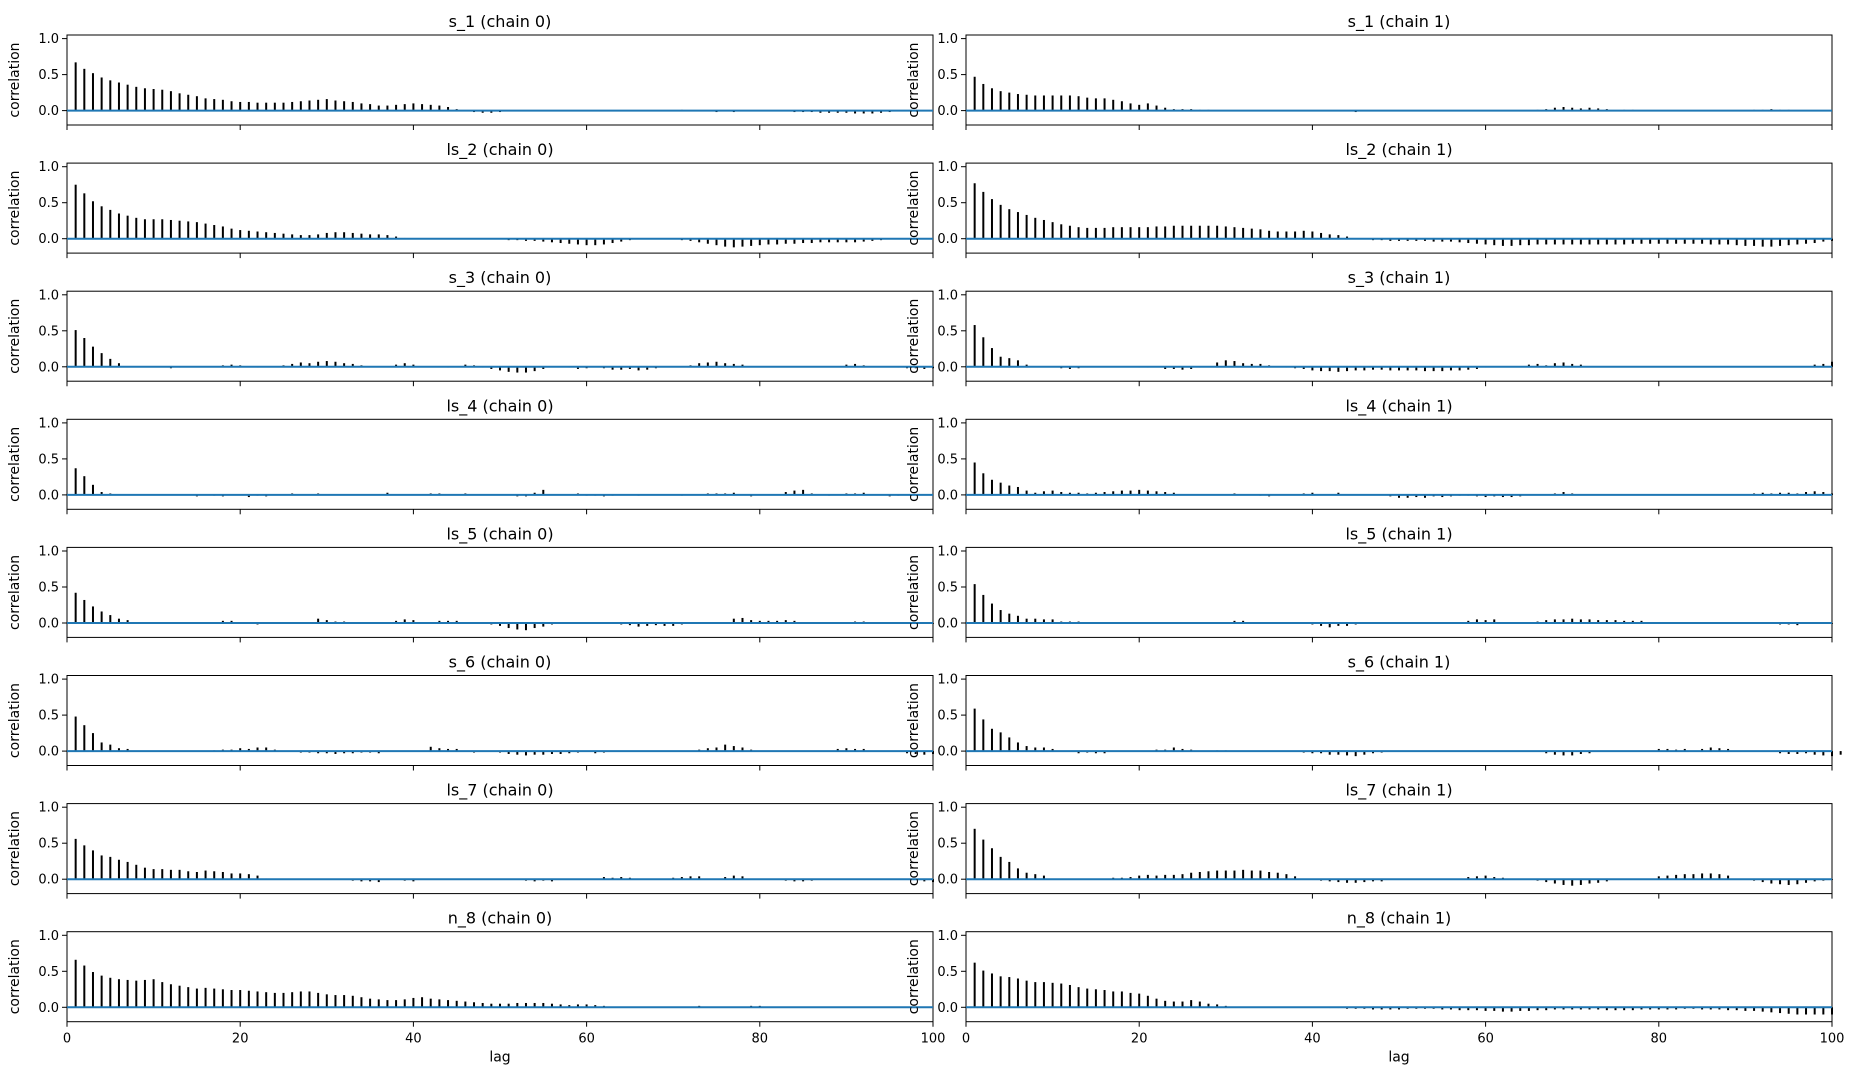 The image size is (1853, 1075). I want to click on y-tick-label-15-2: 1.0, so click(947, 936).